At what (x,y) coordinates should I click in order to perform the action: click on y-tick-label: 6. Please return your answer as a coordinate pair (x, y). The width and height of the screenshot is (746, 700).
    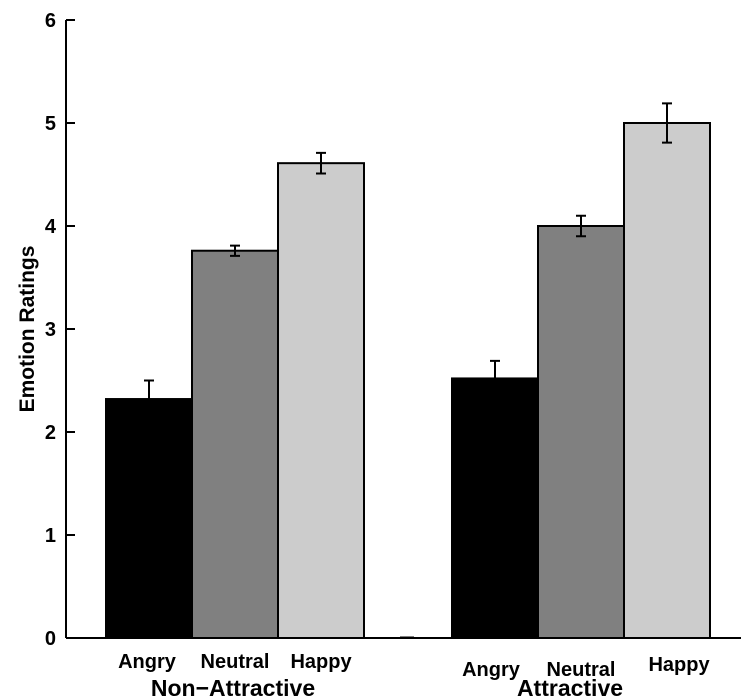
    Looking at the image, I should click on (50, 21).